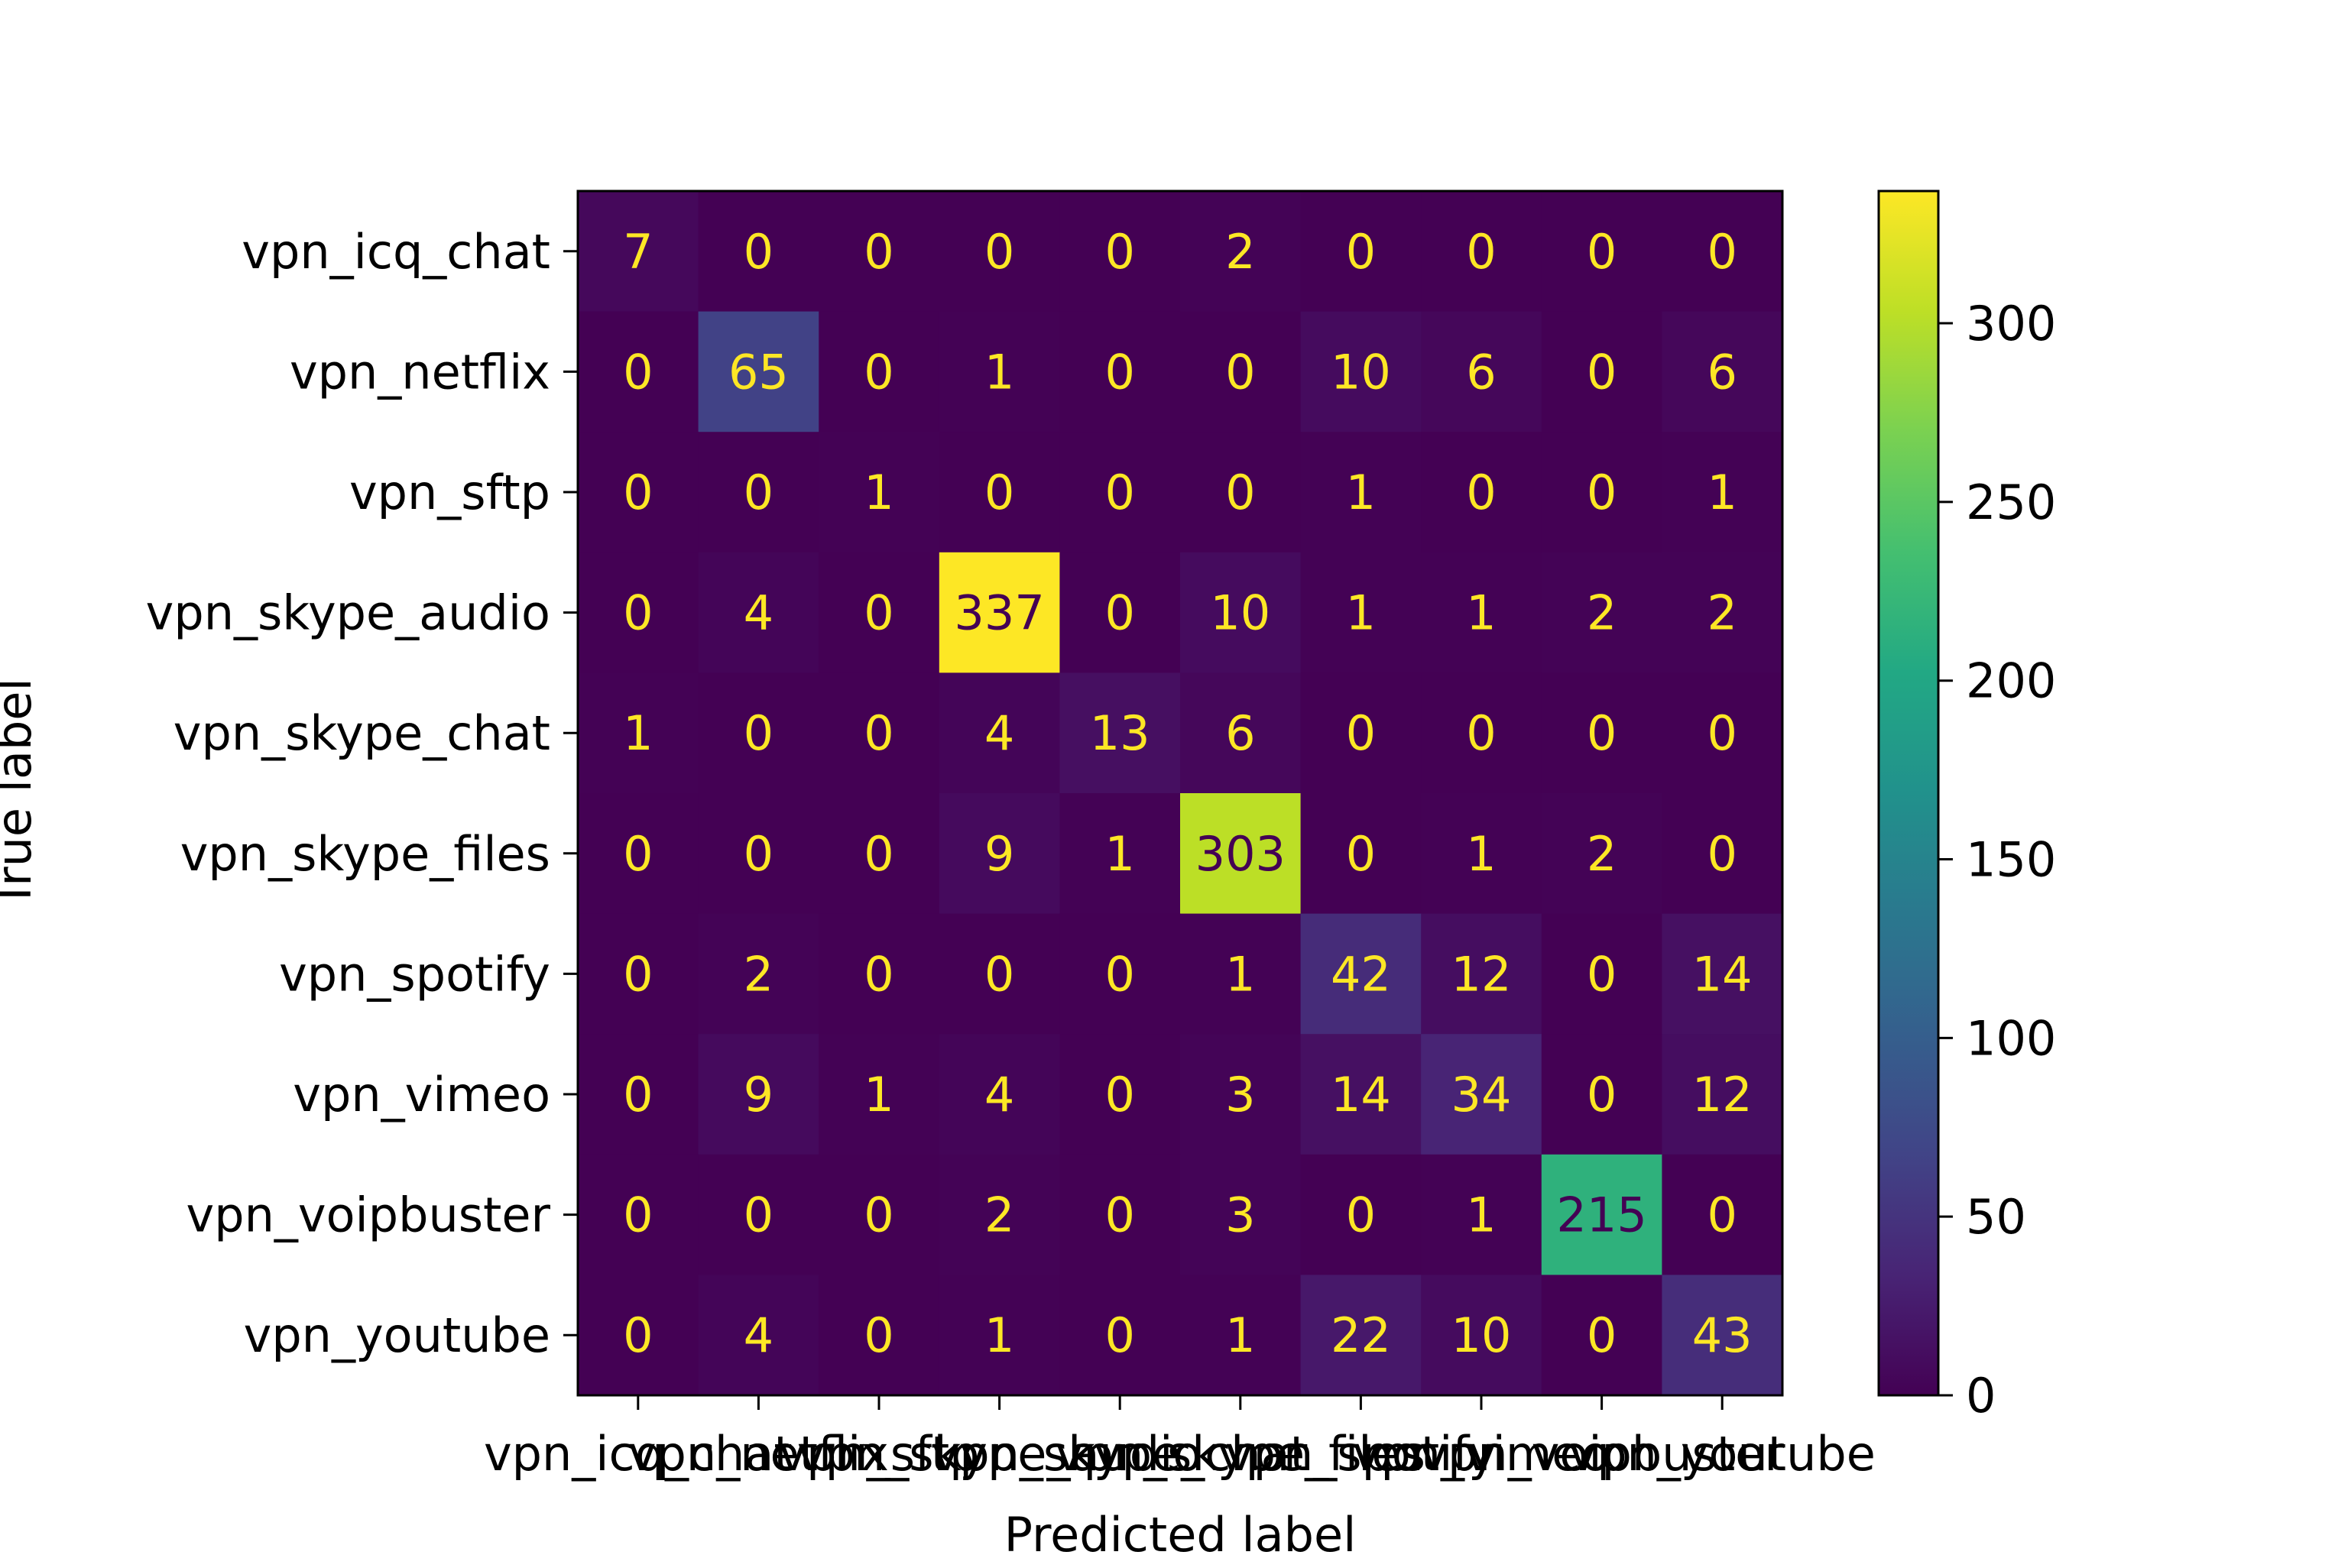  I want to click on colorbar-tick-label: 250, so click(2011, 502).